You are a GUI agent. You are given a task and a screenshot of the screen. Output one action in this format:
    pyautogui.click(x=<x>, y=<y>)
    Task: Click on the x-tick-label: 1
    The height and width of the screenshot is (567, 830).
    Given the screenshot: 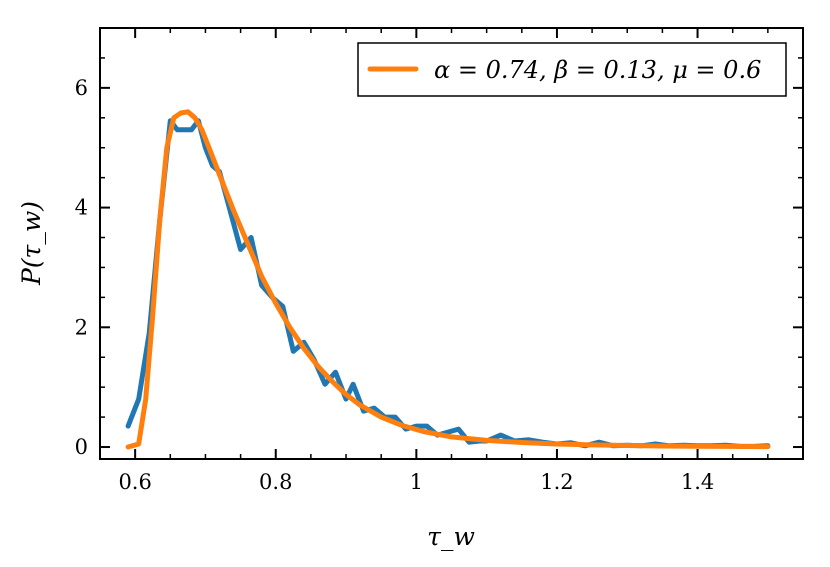 What is the action you would take?
    pyautogui.click(x=416, y=482)
    